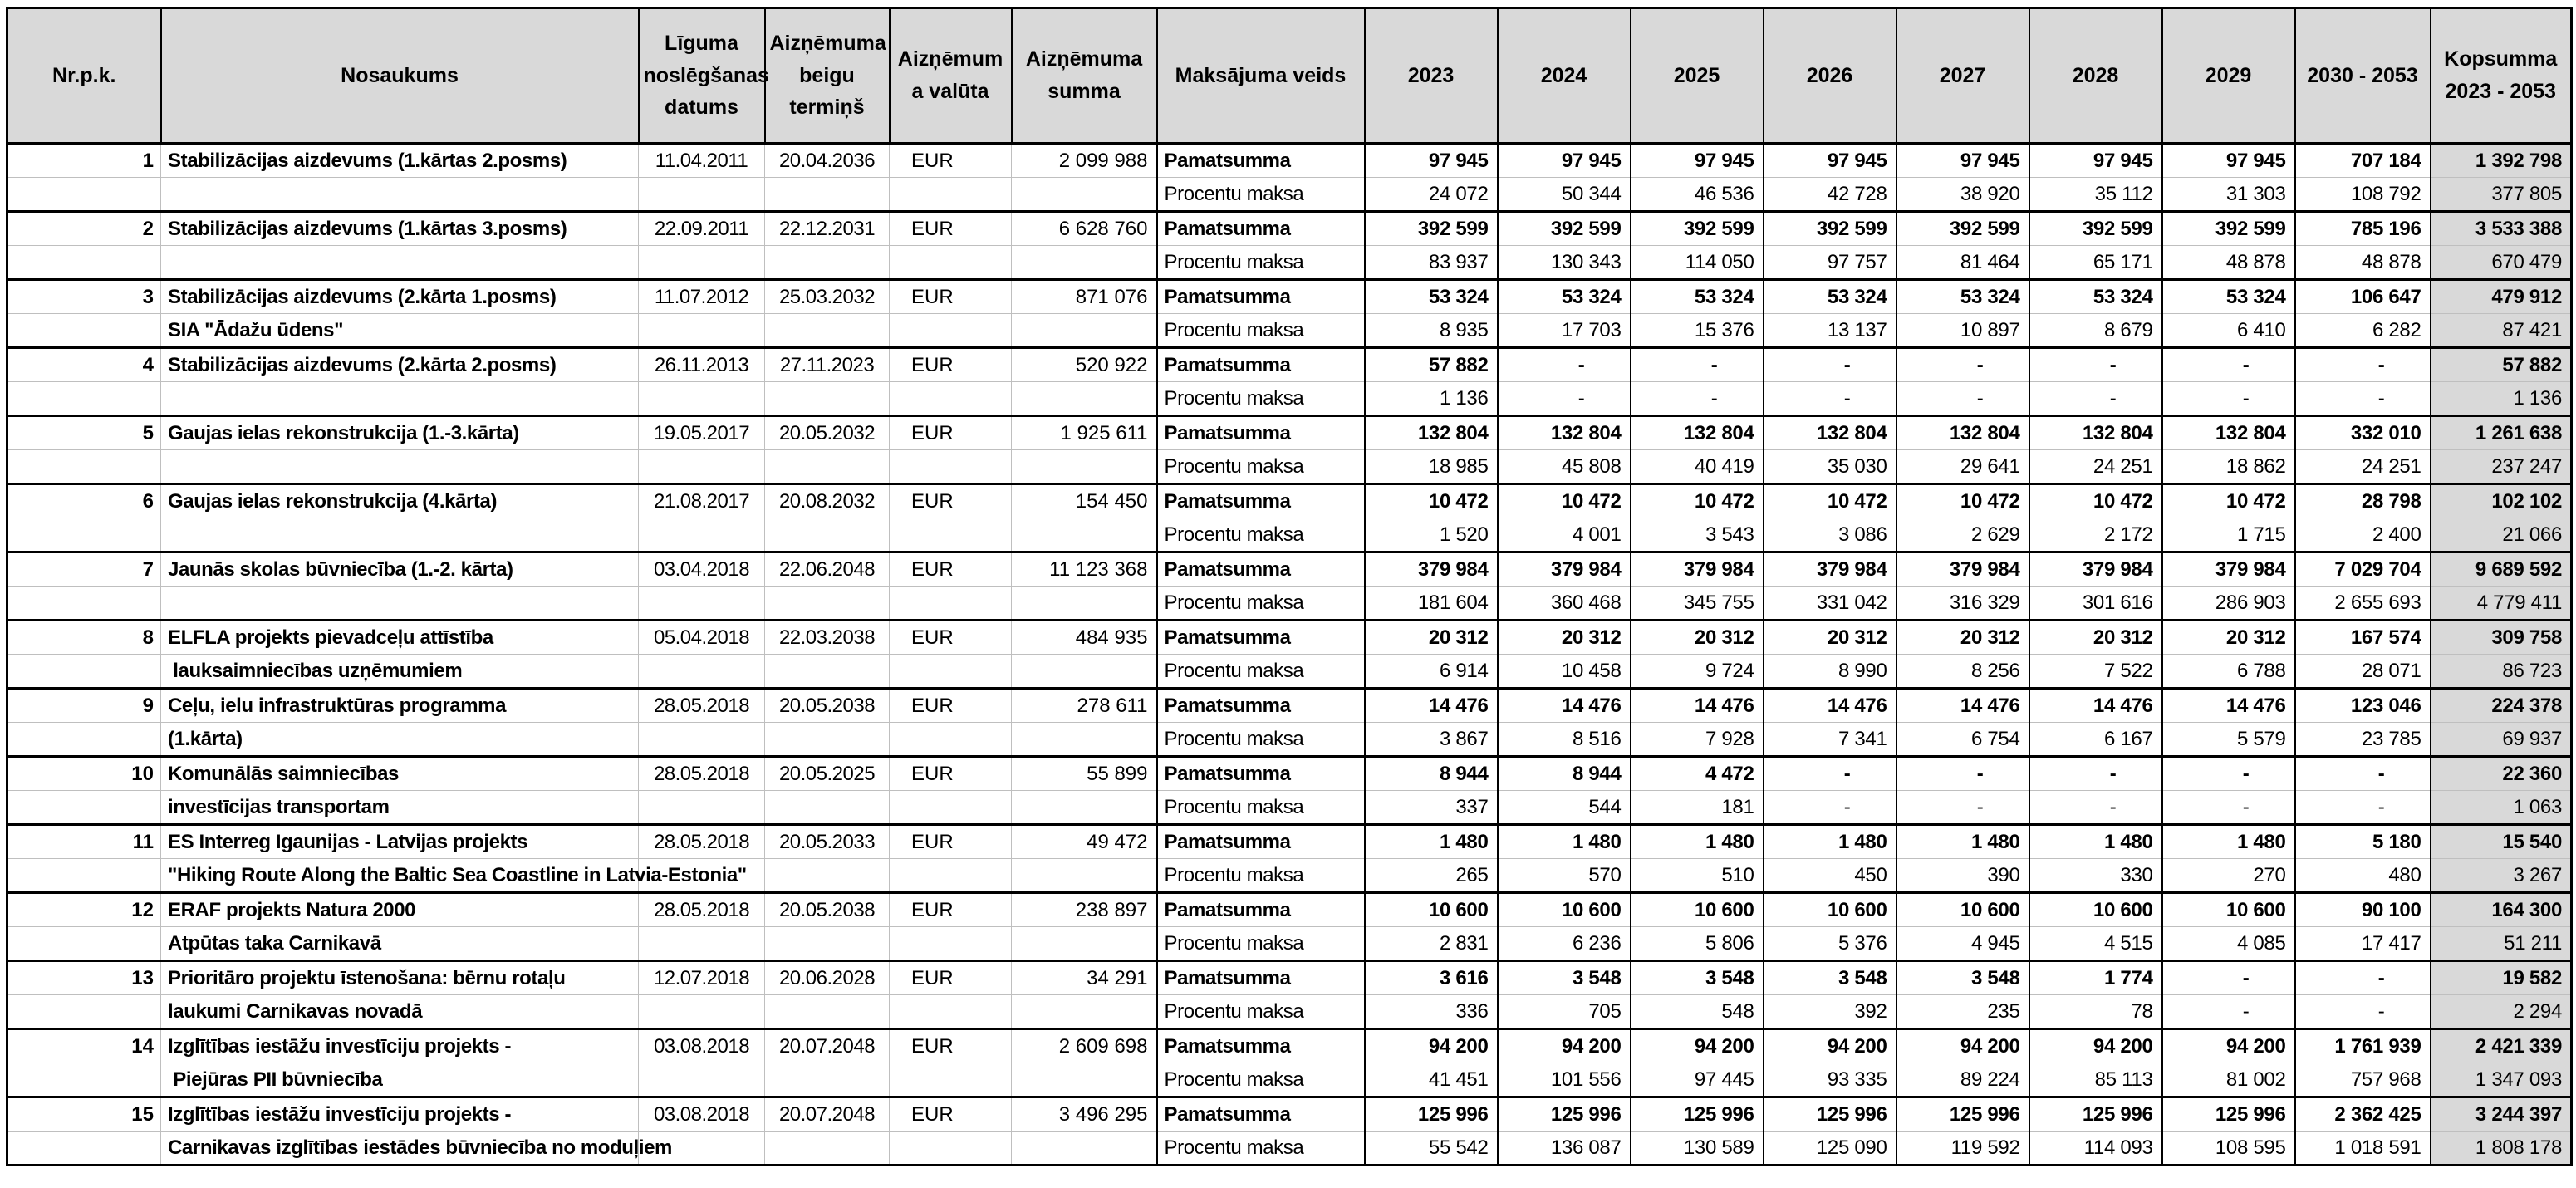 This screenshot has height=1188, width=2576. Describe the element at coordinates (2362, 841) in the screenshot. I see `year-value-cell: 5 180` at that location.